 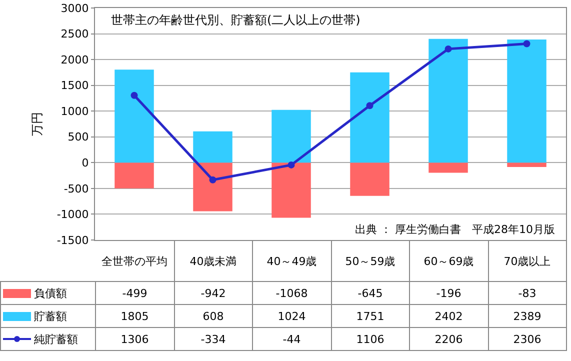 What do you see at coordinates (78, 137) in the screenshot?
I see `y-tick-label: 500` at bounding box center [78, 137].